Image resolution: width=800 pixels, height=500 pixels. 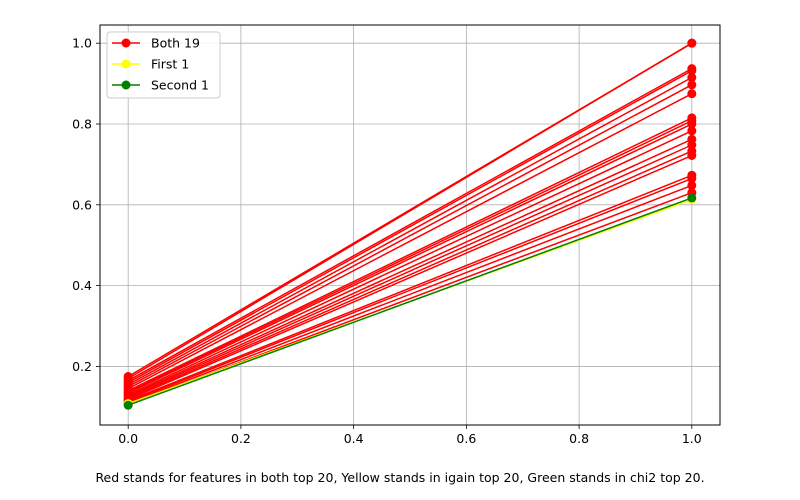 I want to click on x-tick-label: 0.8, so click(x=579, y=438).